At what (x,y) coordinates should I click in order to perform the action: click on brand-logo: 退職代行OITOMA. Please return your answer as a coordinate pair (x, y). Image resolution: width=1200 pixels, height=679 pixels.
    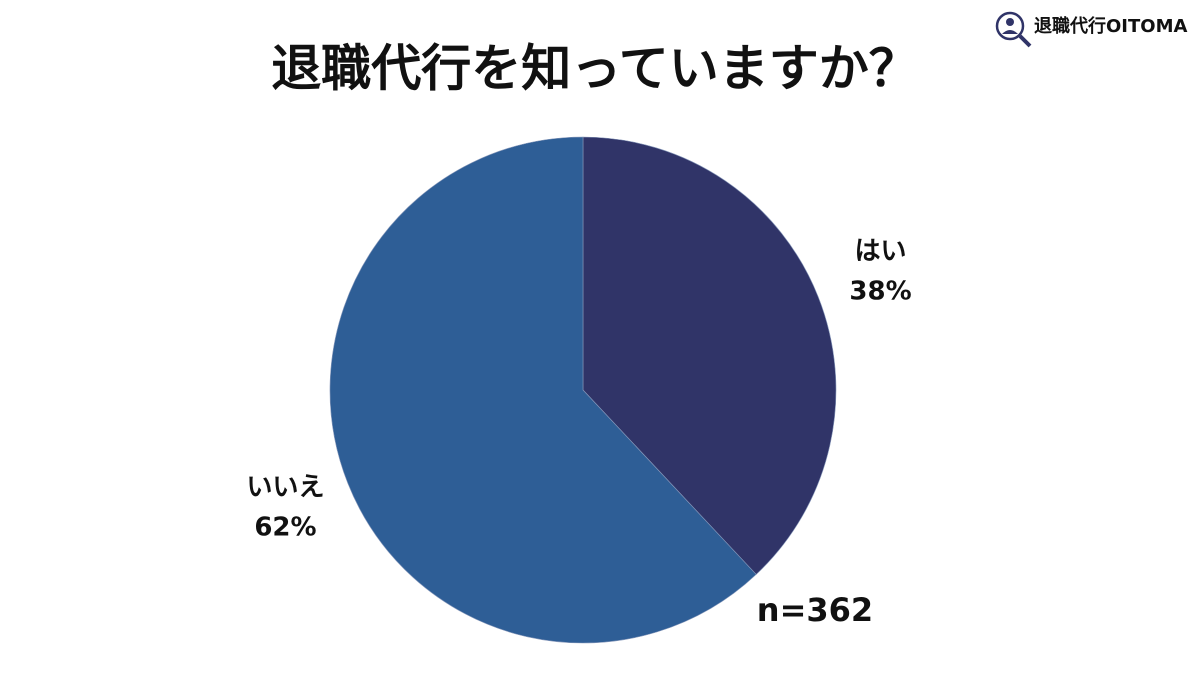
    Looking at the image, I should click on (1091, 29).